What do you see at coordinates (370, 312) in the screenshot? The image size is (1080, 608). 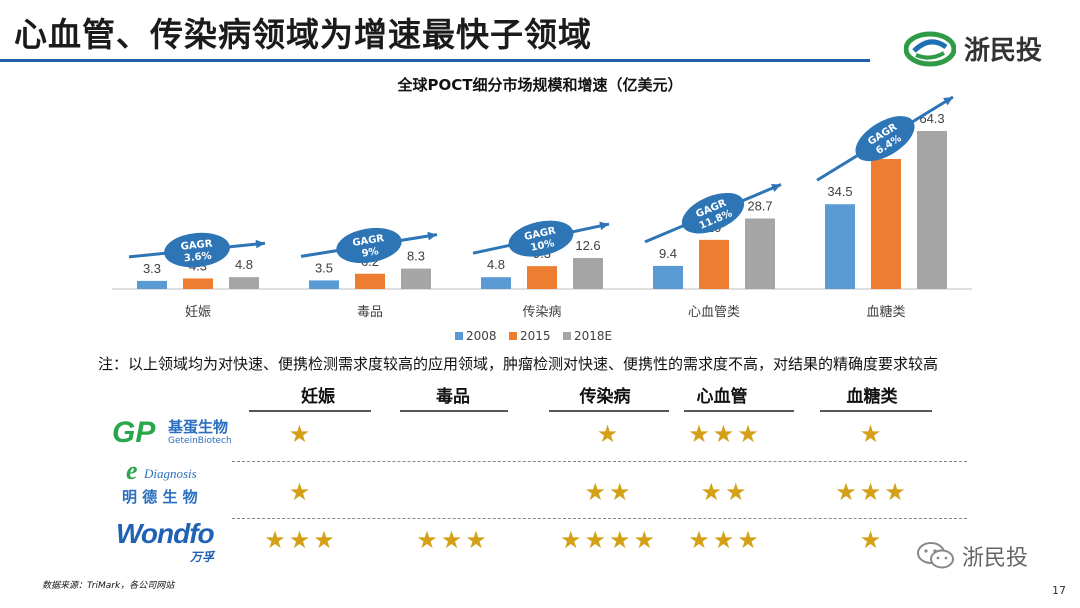 I see `category-label: 毒品` at bounding box center [370, 312].